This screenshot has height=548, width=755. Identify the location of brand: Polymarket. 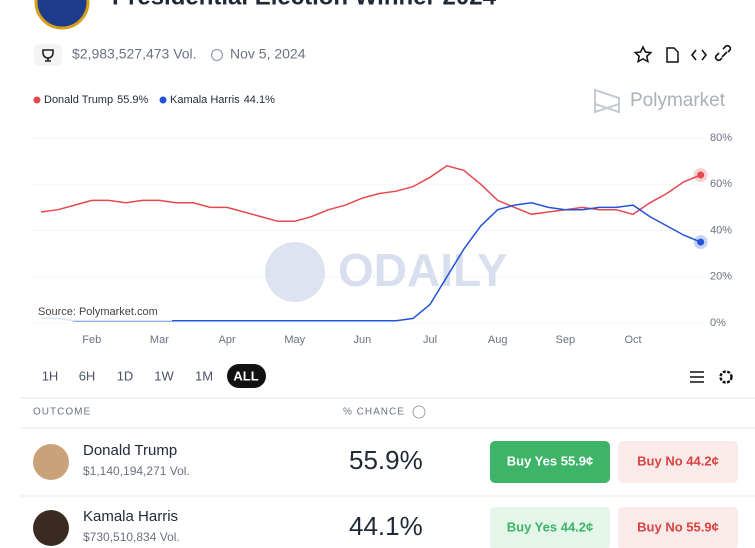
(678, 100).